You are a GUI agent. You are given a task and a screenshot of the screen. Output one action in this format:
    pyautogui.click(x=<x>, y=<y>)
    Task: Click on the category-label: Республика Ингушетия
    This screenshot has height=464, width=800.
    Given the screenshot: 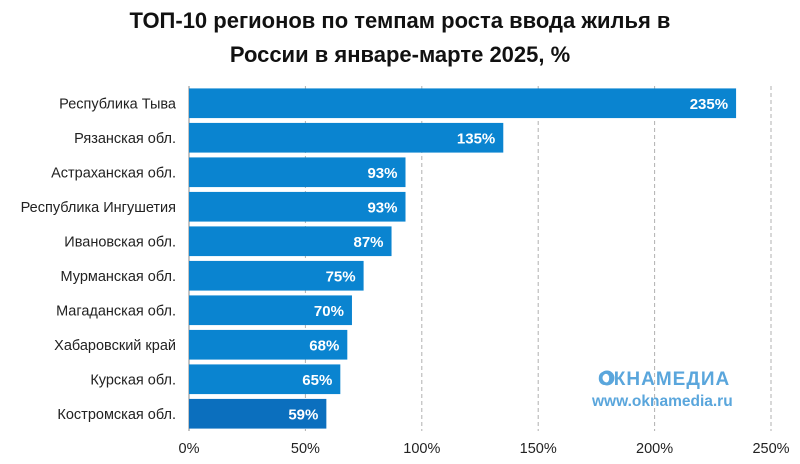 What is the action you would take?
    pyautogui.click(x=98, y=208)
    